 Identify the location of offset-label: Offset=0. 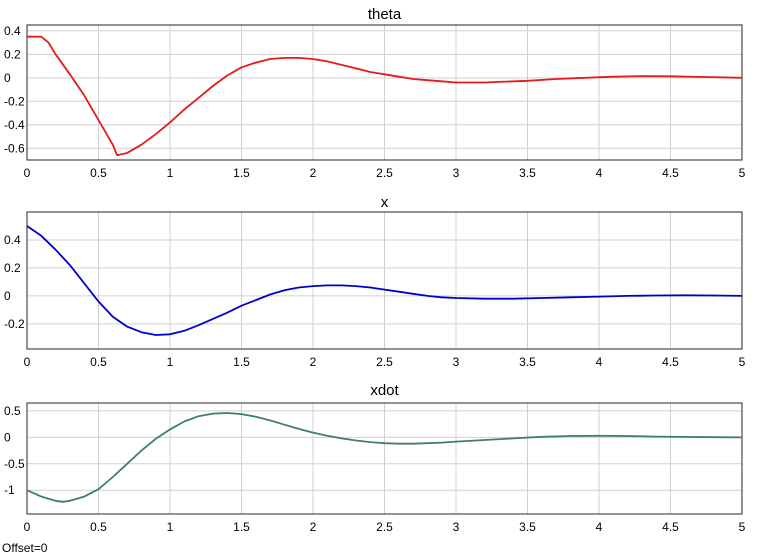
(25, 548).